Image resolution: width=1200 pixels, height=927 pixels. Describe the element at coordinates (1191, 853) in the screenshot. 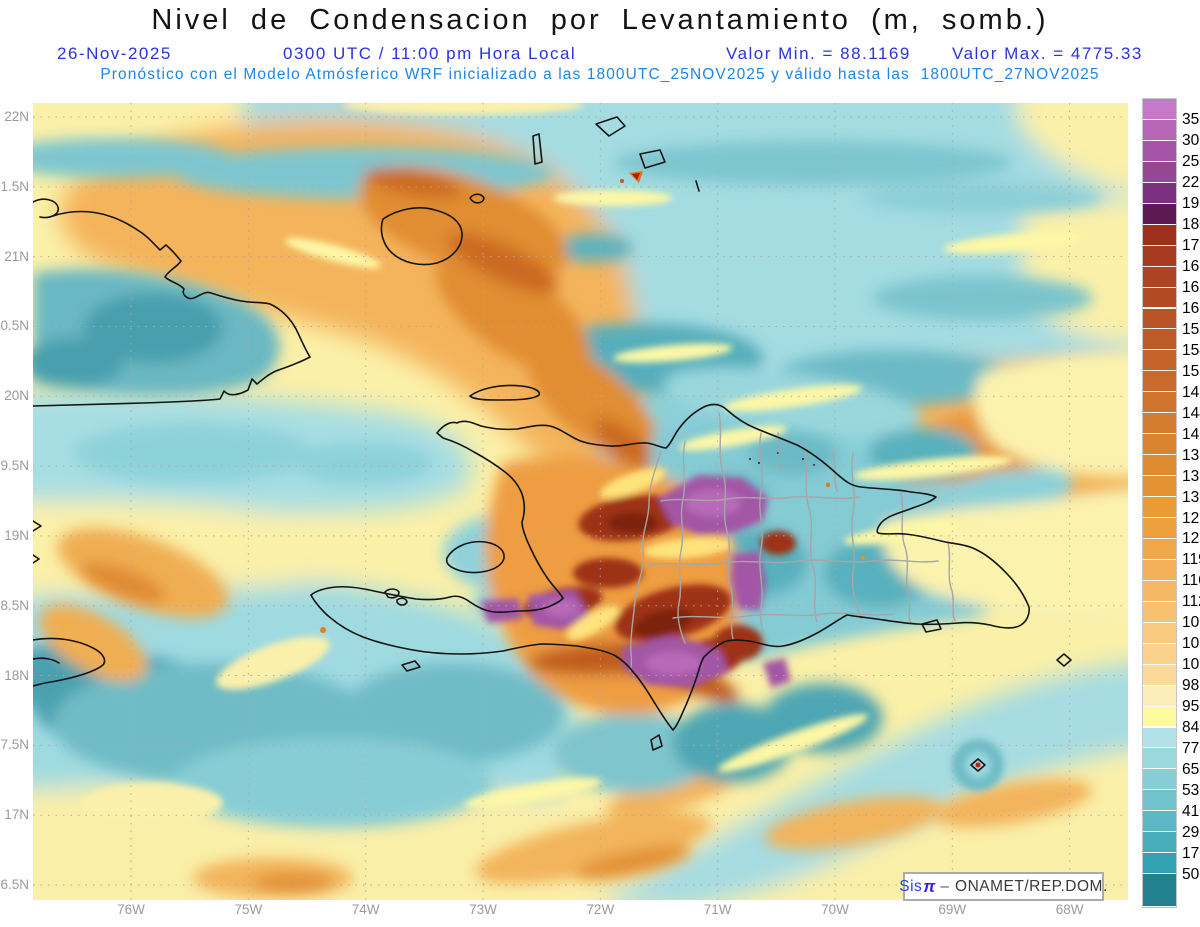

I see `colorbar-label: 170` at that location.